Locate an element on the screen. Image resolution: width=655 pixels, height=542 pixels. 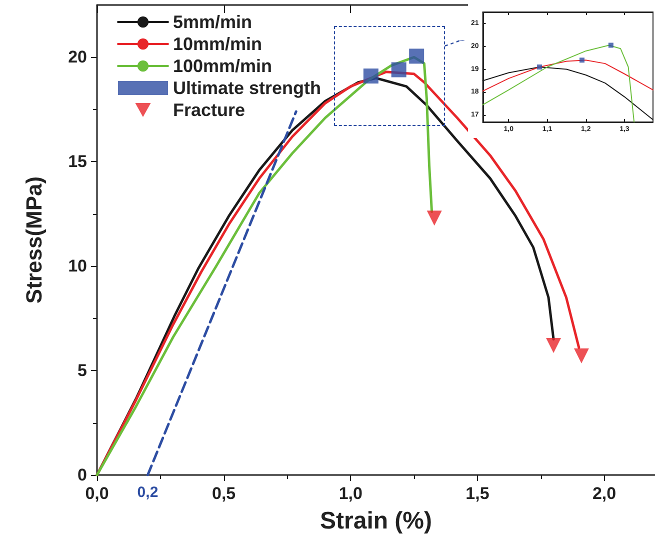
legend-label: 5mm/min is located at coordinates (212, 22).